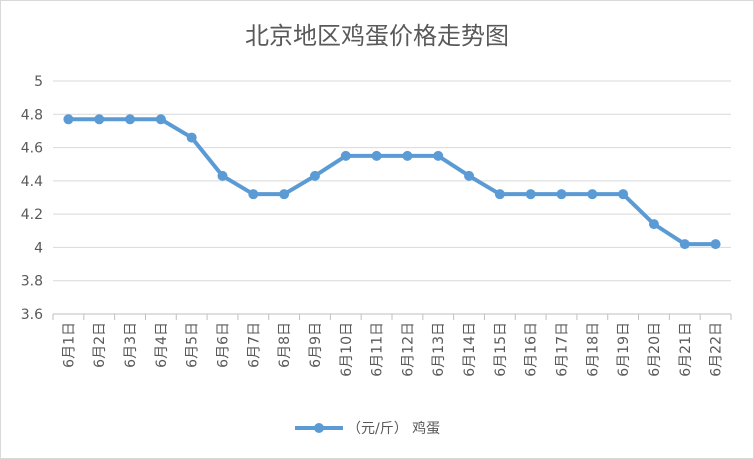  What do you see at coordinates (624, 349) in the screenshot?
I see `x-tick-label: 6月19日` at bounding box center [624, 349].